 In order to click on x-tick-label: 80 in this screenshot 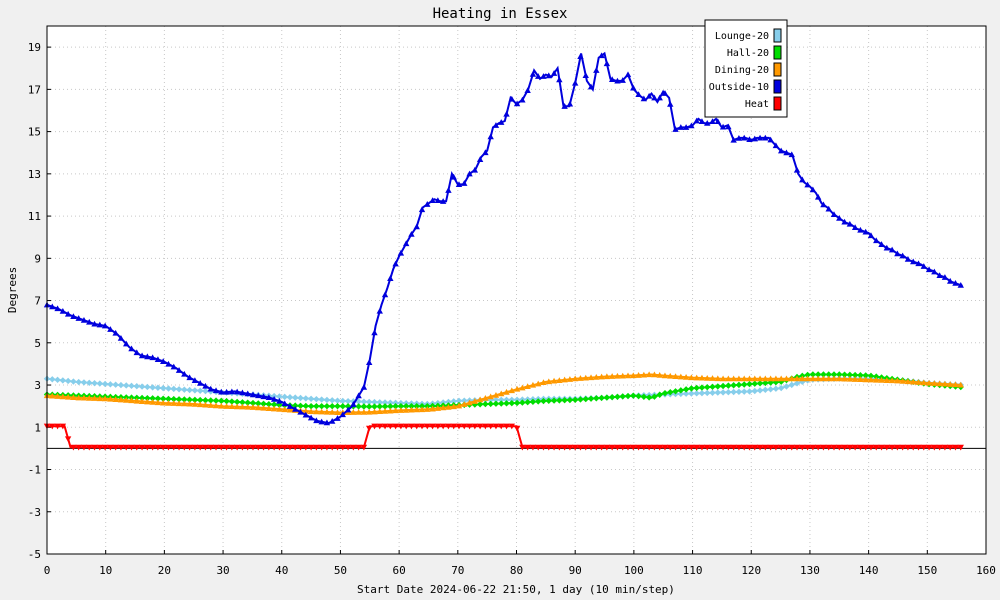, I will do `click(516, 570)`.